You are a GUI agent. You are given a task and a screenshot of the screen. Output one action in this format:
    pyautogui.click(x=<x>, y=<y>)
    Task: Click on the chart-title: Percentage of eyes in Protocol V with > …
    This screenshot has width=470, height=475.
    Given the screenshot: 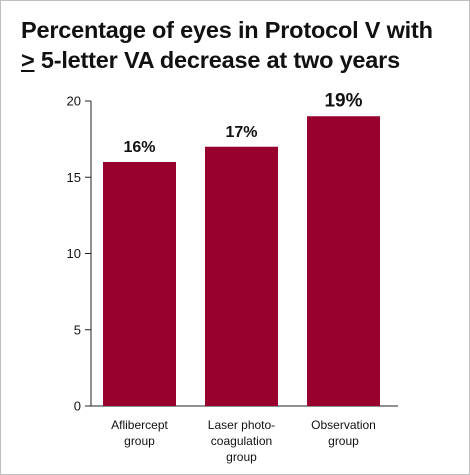 What is the action you would take?
    pyautogui.click(x=241, y=45)
    